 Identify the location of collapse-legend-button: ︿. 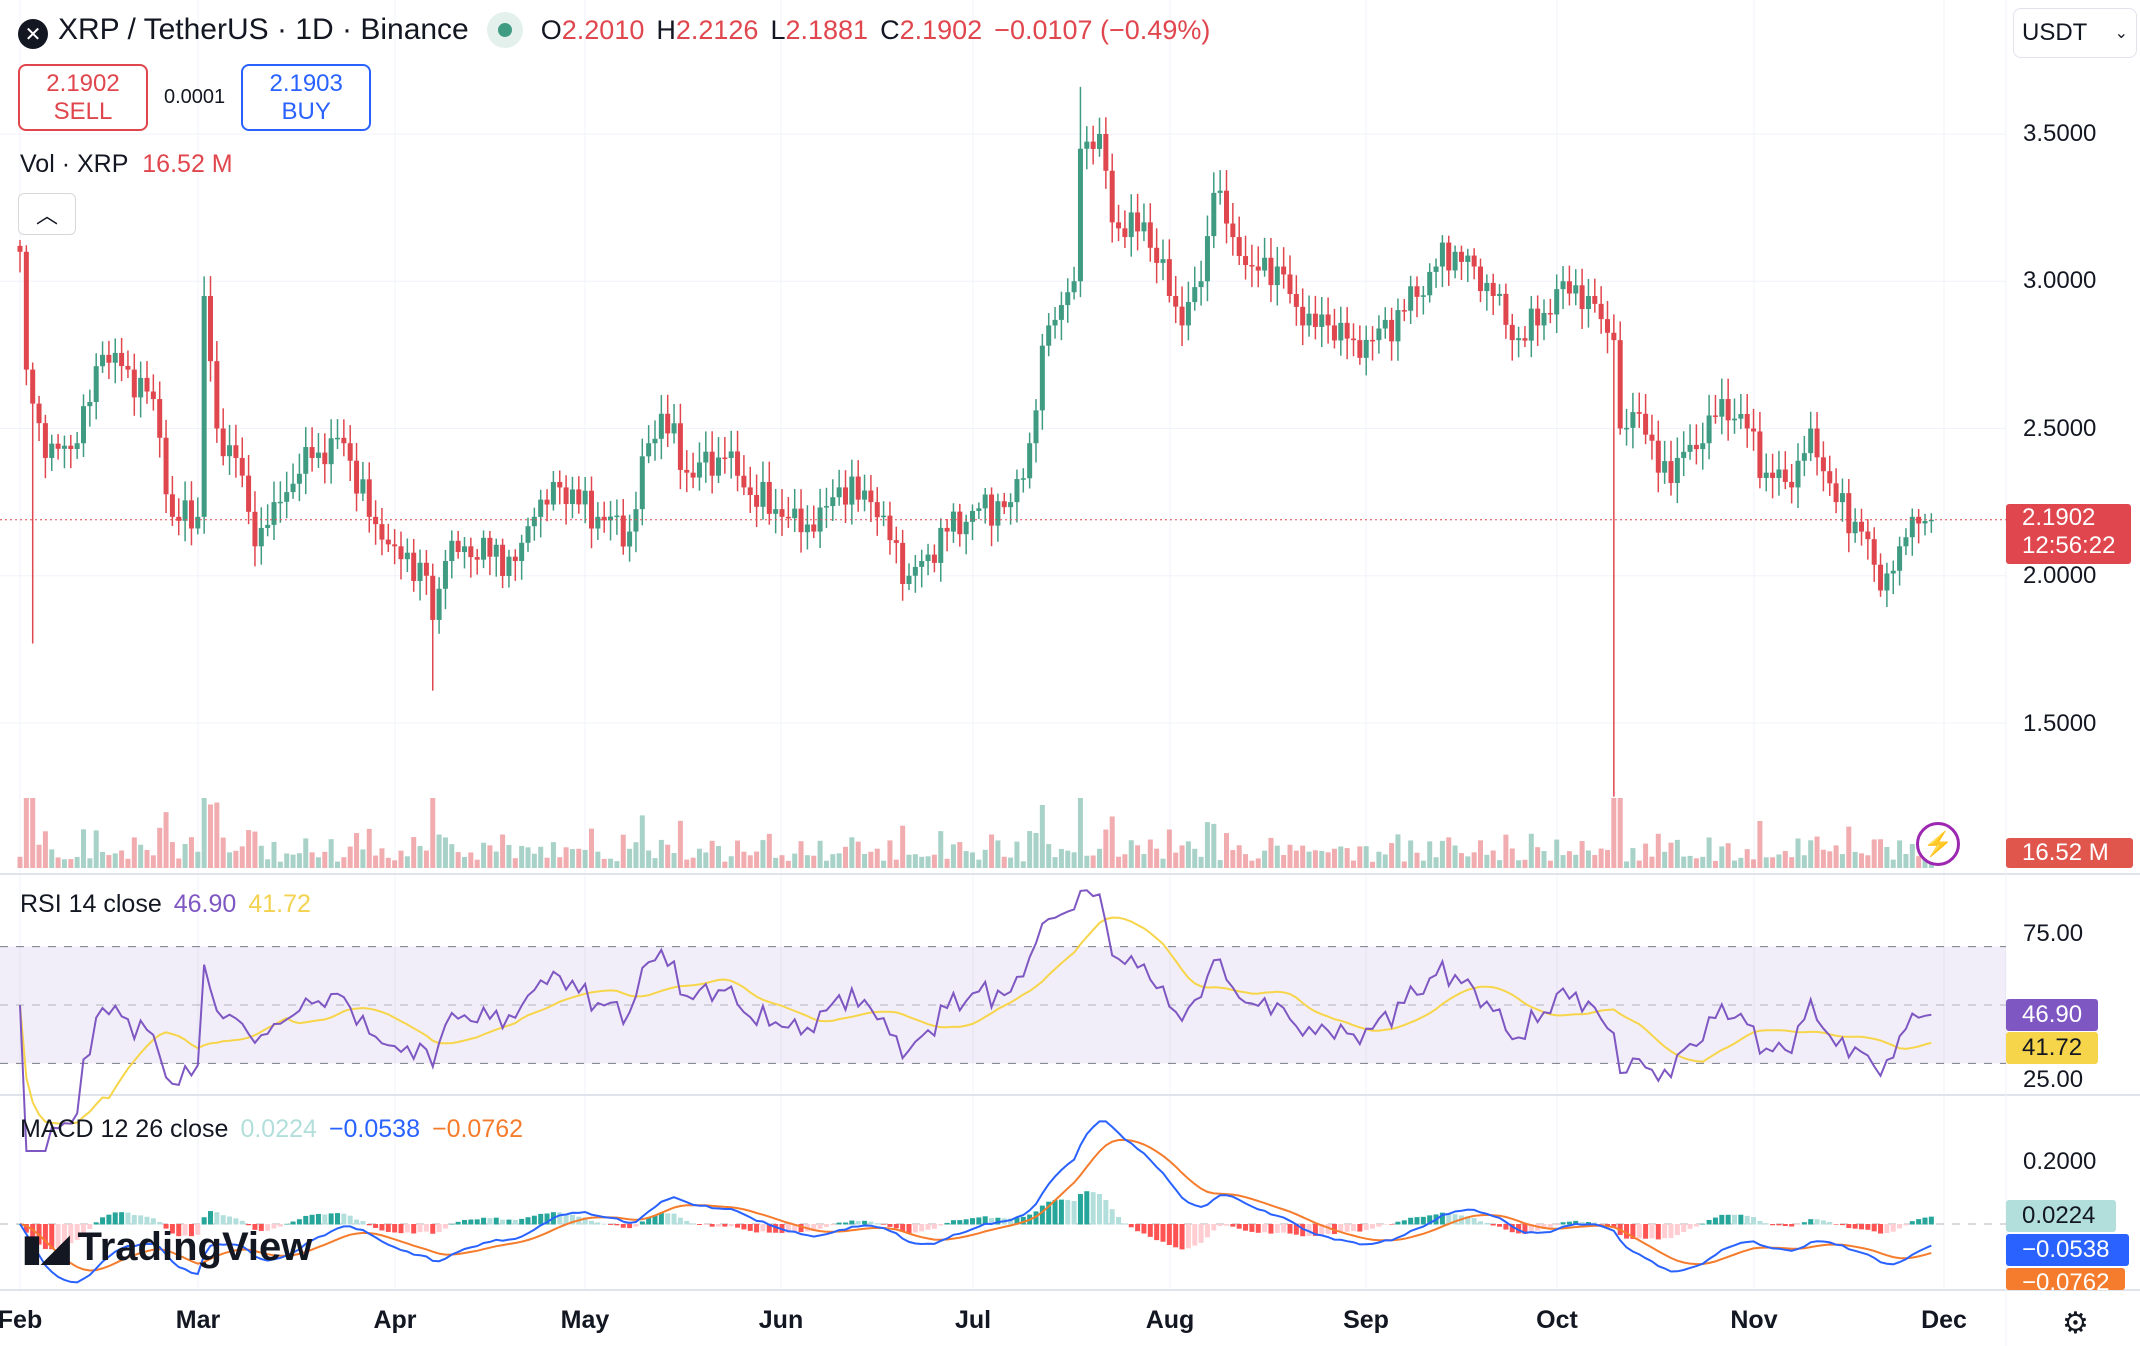
(47, 214).